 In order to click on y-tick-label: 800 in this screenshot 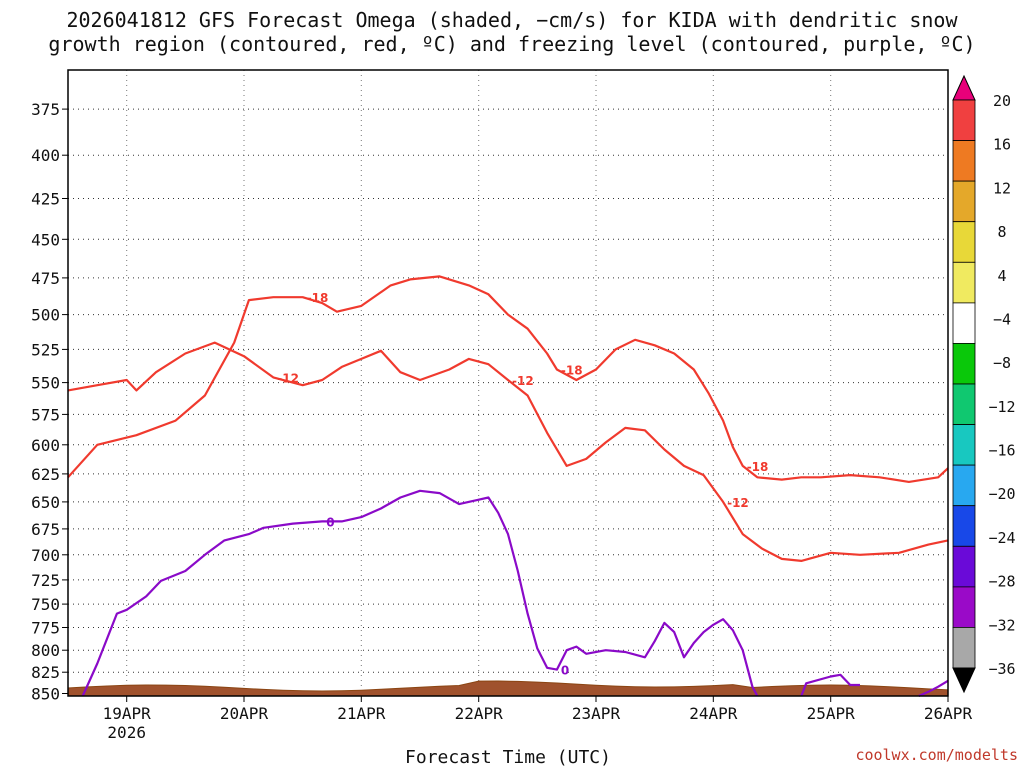, I will do `click(45, 650)`.